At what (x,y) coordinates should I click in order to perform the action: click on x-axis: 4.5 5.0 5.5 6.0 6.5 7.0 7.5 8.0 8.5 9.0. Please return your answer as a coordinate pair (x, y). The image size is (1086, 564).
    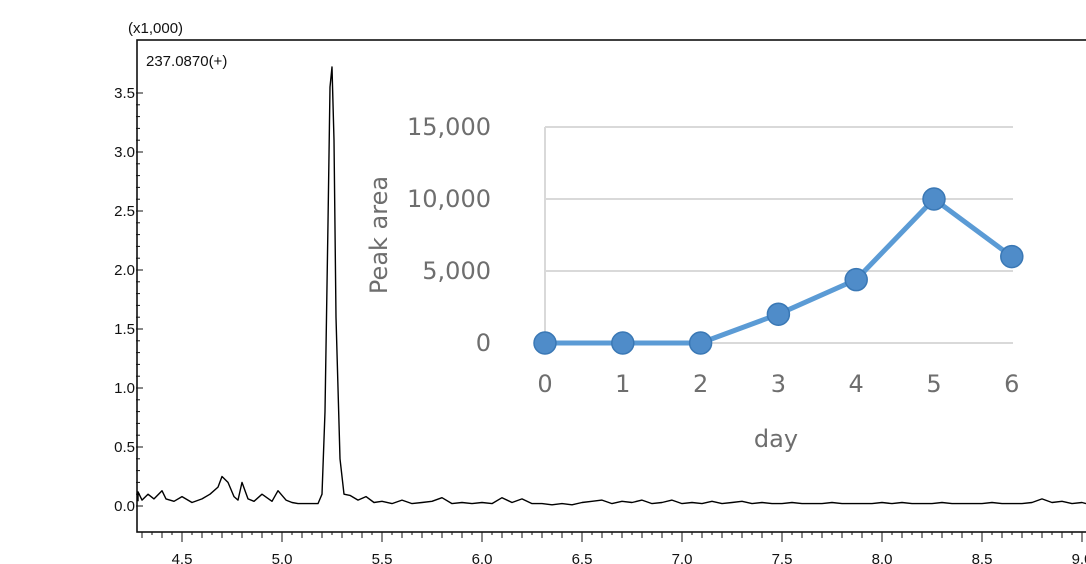
    Looking at the image, I should click on (613, 548).